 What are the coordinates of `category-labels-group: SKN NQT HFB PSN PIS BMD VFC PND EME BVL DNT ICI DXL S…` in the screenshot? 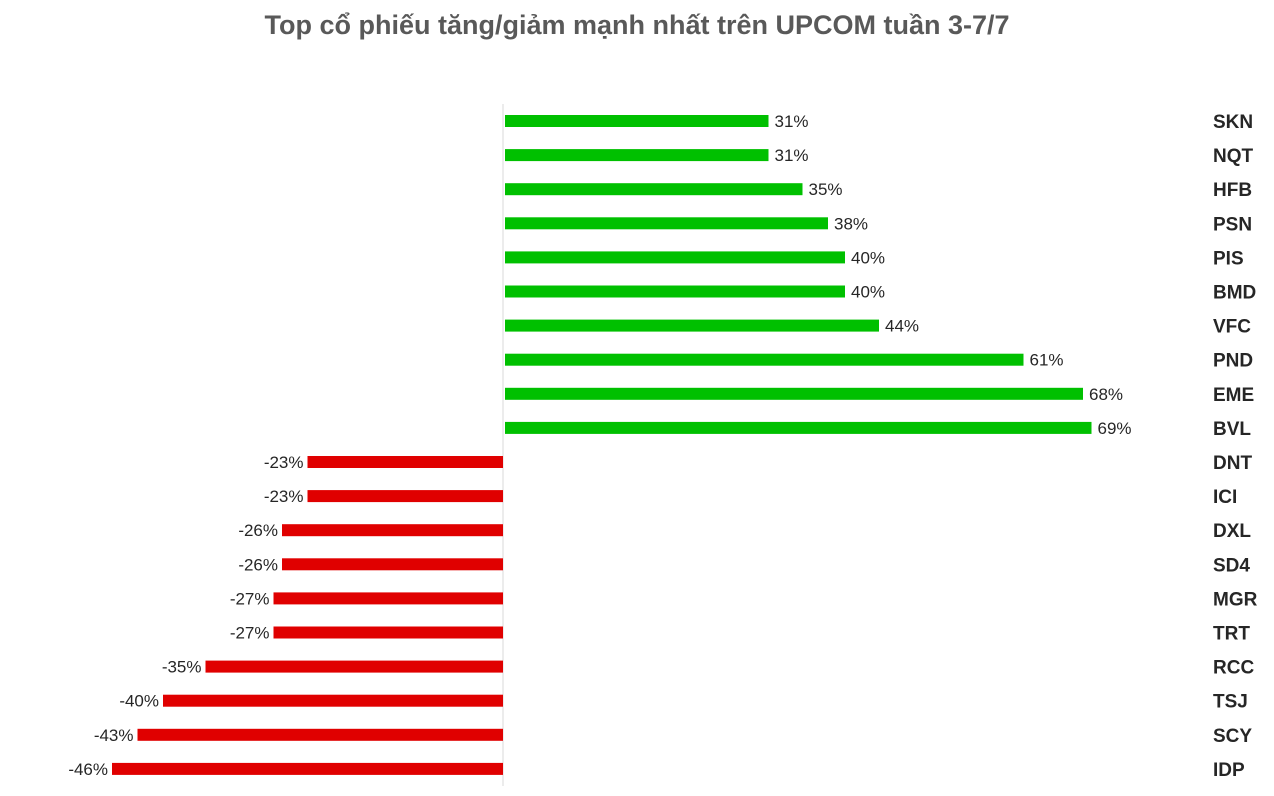 It's located at (1235, 446).